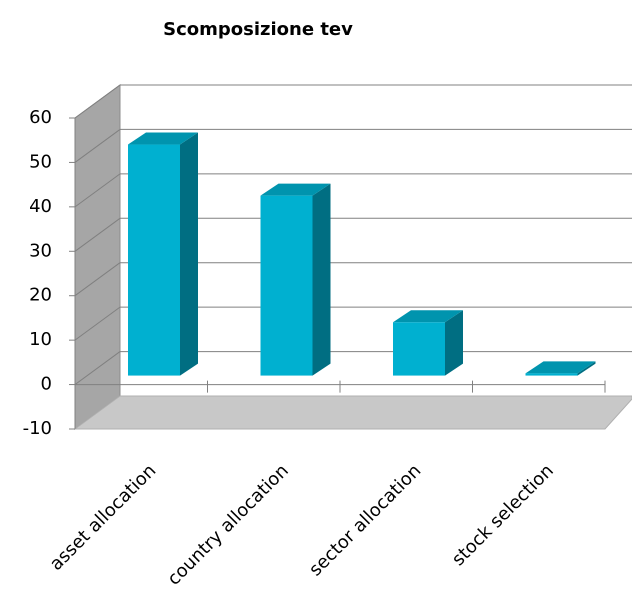 This screenshot has height=599, width=632. What do you see at coordinates (40, 117) in the screenshot?
I see `y-tick-label: 60` at bounding box center [40, 117].